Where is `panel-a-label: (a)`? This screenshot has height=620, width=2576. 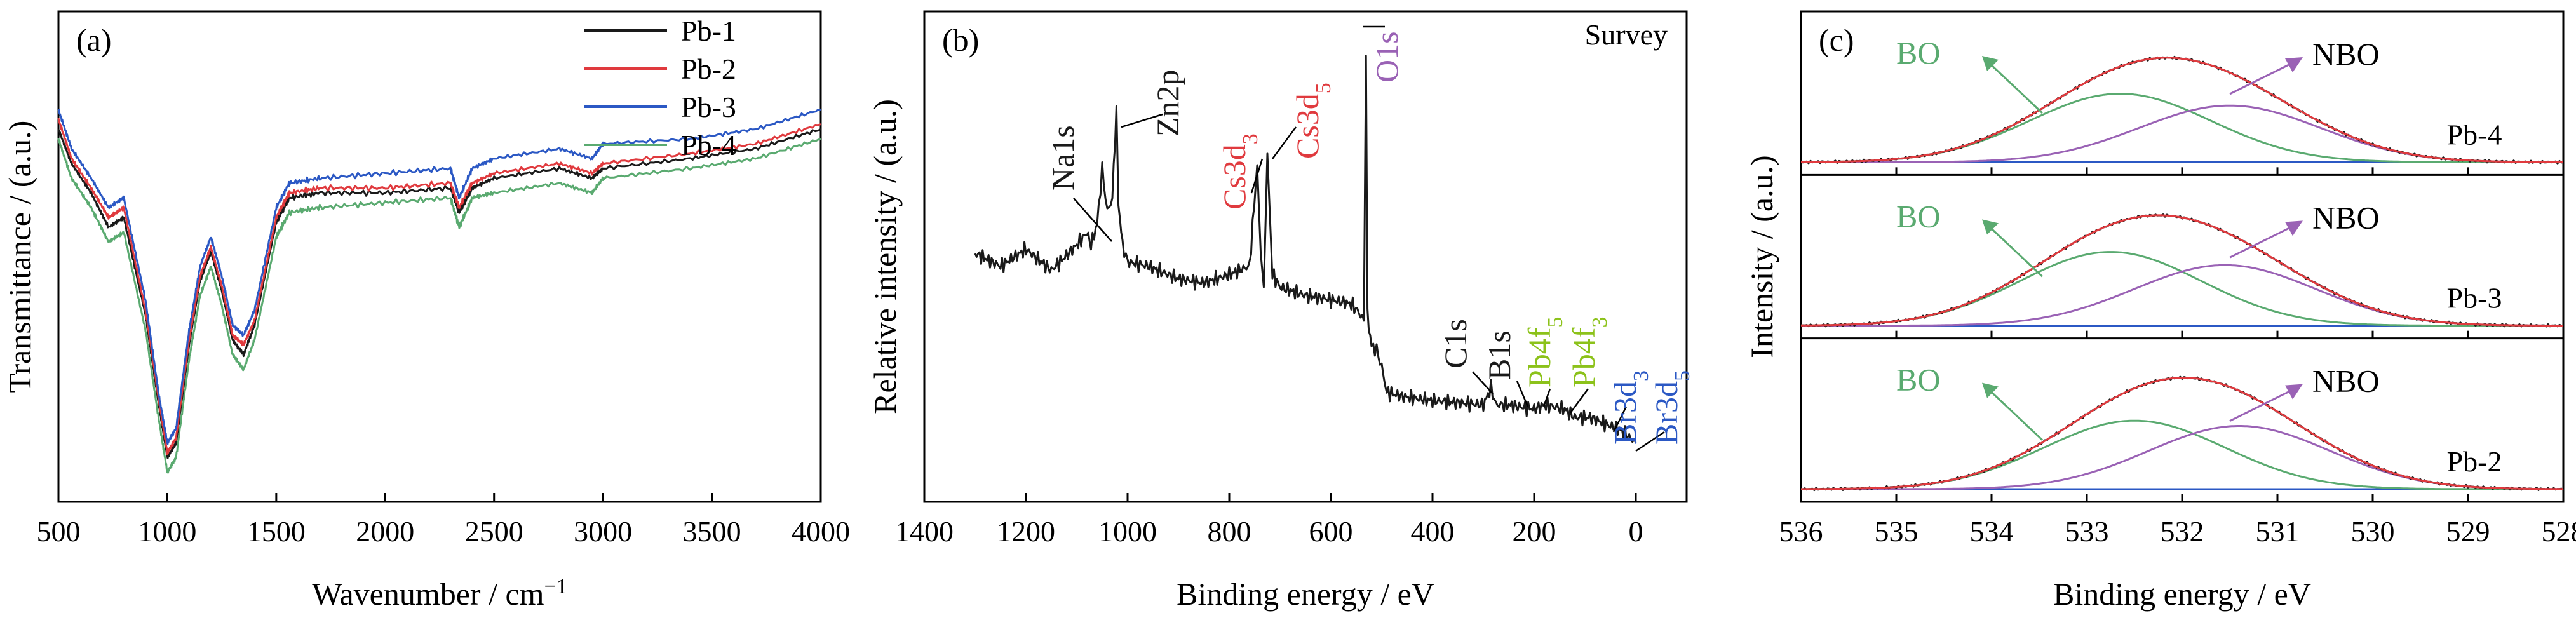 panel-a-label: (a) is located at coordinates (94, 40).